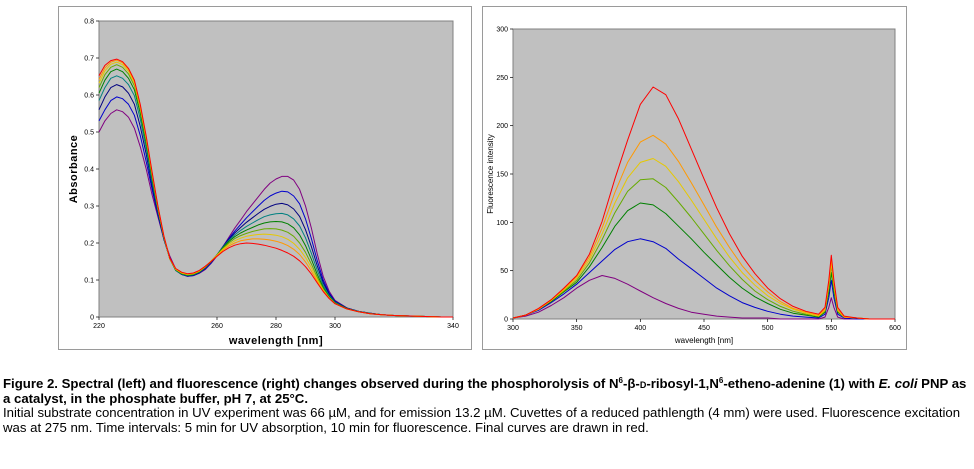  I want to click on caption-title-text: -ribosyl-1,N, so click(682, 383).